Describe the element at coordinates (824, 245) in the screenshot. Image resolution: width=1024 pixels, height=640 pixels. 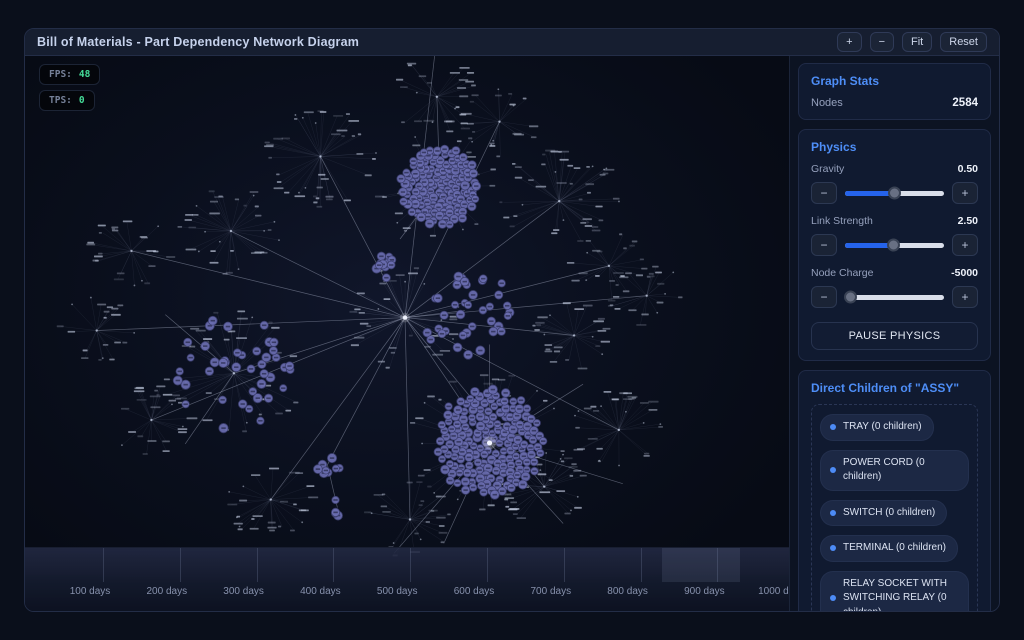
I see `link-strength-decrease-button: −` at that location.